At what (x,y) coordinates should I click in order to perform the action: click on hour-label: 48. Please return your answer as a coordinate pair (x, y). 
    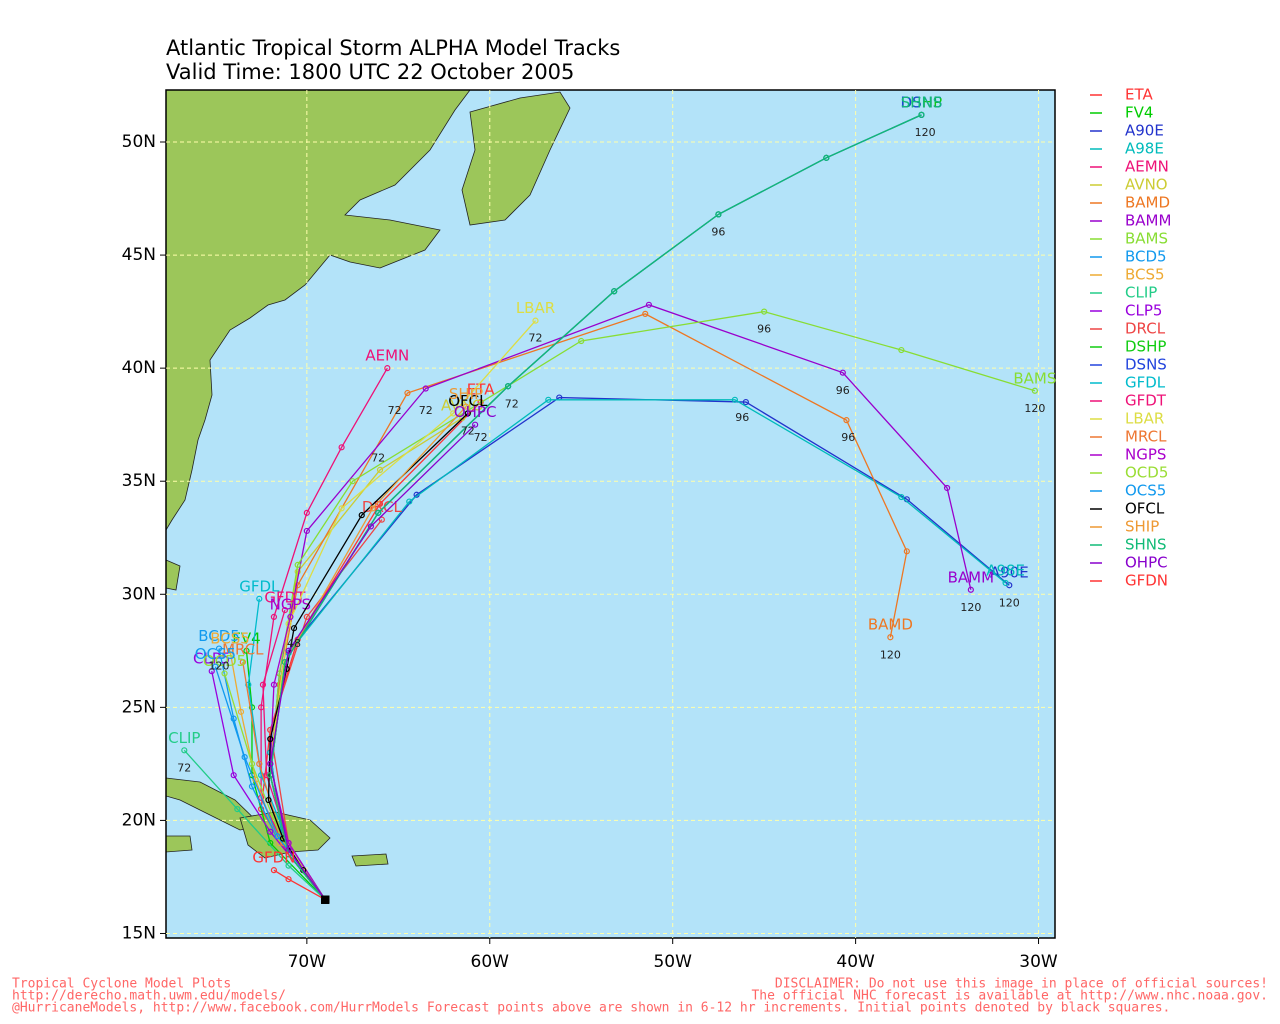
    Looking at the image, I should click on (294, 643).